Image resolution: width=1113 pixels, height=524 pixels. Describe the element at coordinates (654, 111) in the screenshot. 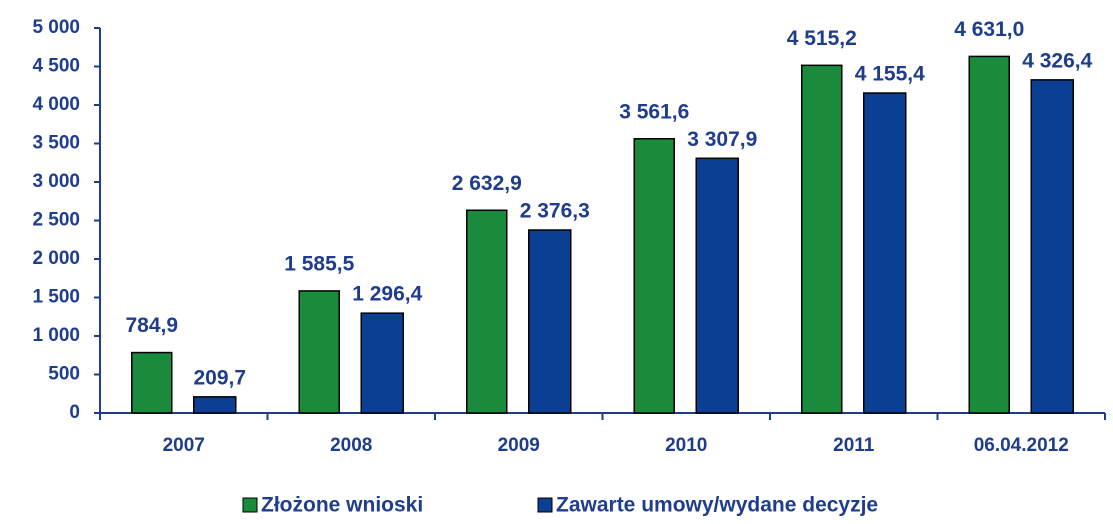

I see `data-label: 3 561,6` at that location.